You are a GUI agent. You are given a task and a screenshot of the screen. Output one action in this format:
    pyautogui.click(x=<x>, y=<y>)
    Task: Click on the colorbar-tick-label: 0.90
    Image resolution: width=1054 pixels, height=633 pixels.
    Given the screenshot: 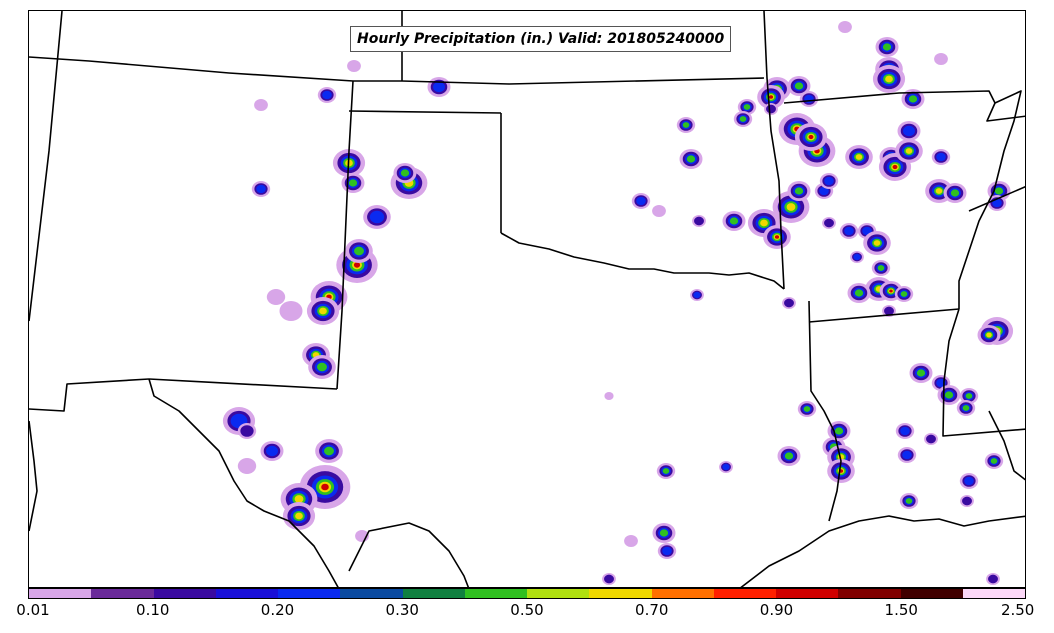 What is the action you would take?
    pyautogui.click(x=776, y=610)
    